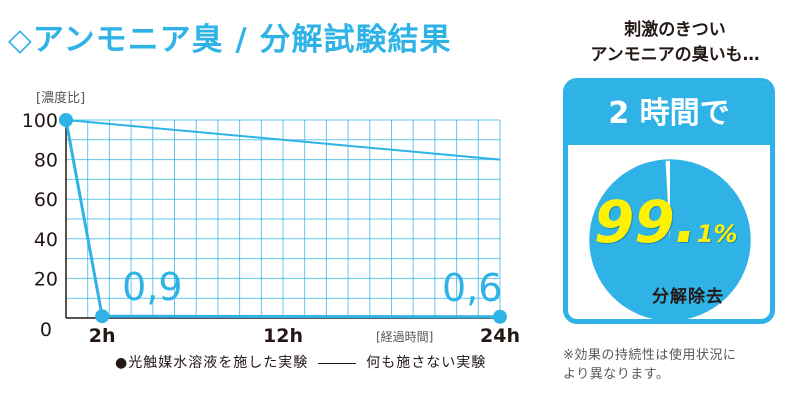 The height and width of the screenshot is (400, 800). Describe the element at coordinates (102, 336) in the screenshot. I see `x-tick-label: 2h` at that location.